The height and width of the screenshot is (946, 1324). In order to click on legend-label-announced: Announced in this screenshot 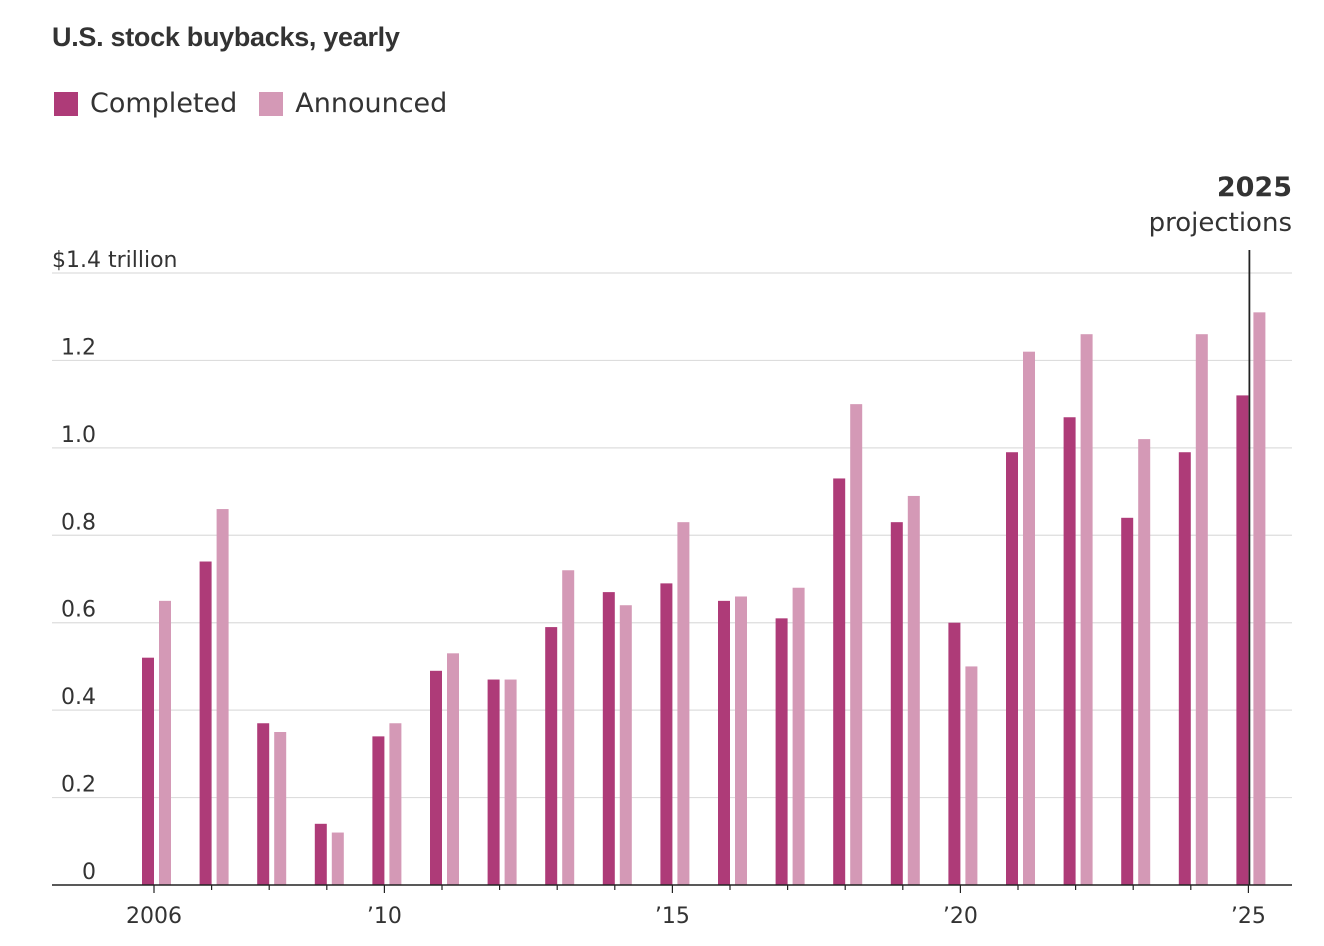, I will do `click(371, 103)`.